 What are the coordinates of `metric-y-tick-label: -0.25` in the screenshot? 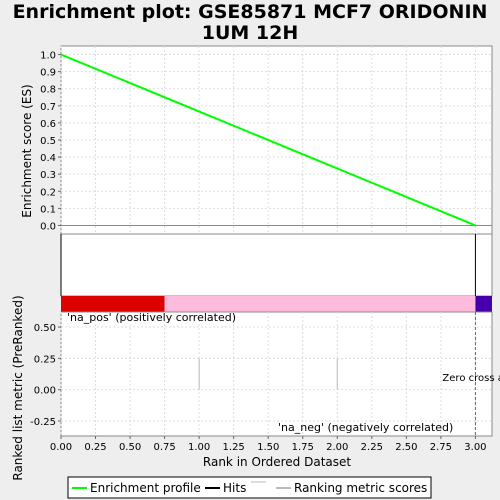 It's located at (43, 422).